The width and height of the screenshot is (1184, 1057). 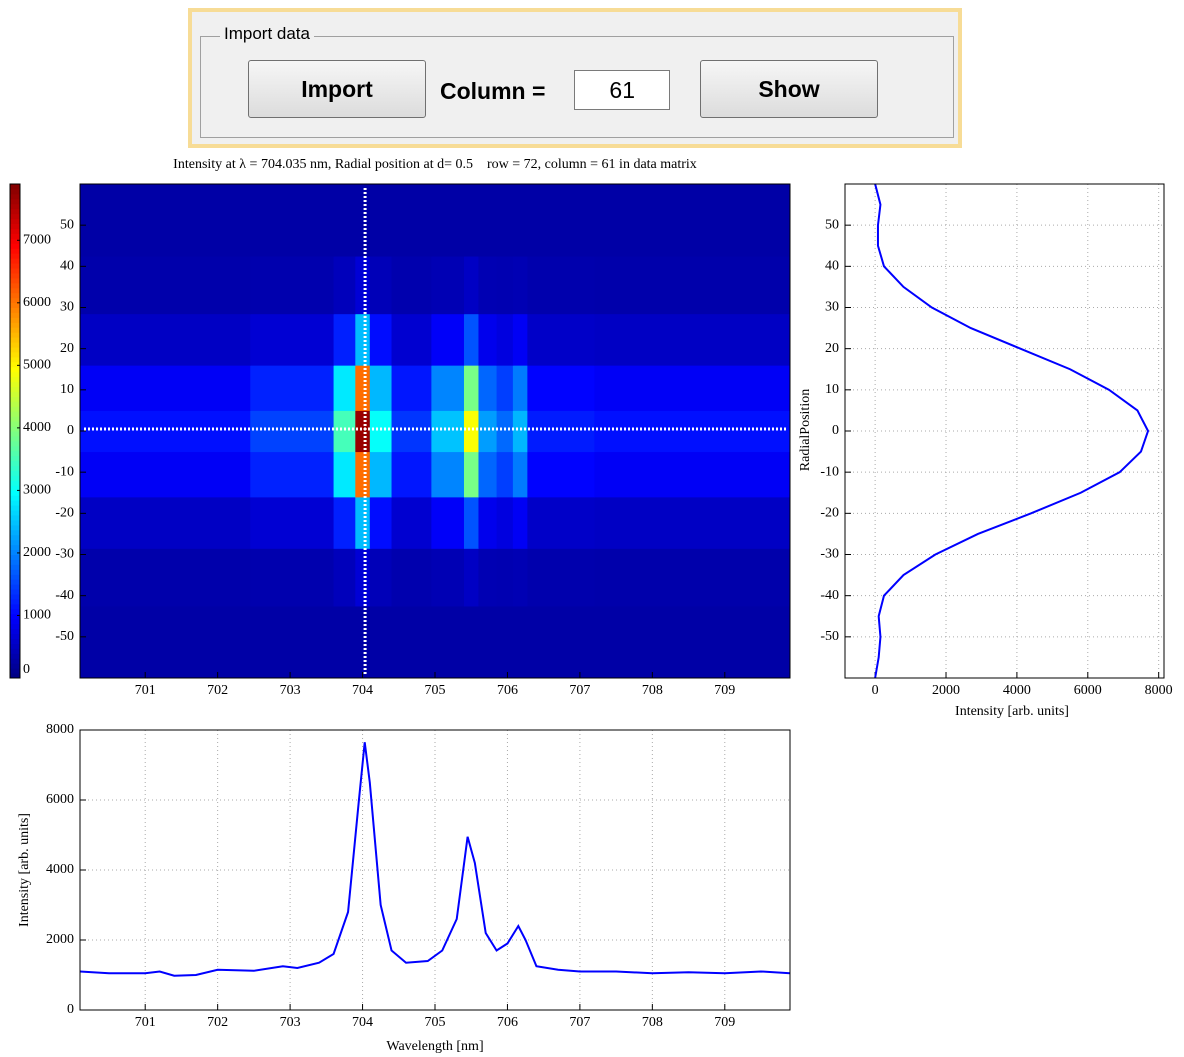 I want to click on colorbar-tick-label: 0, so click(x=26, y=669).